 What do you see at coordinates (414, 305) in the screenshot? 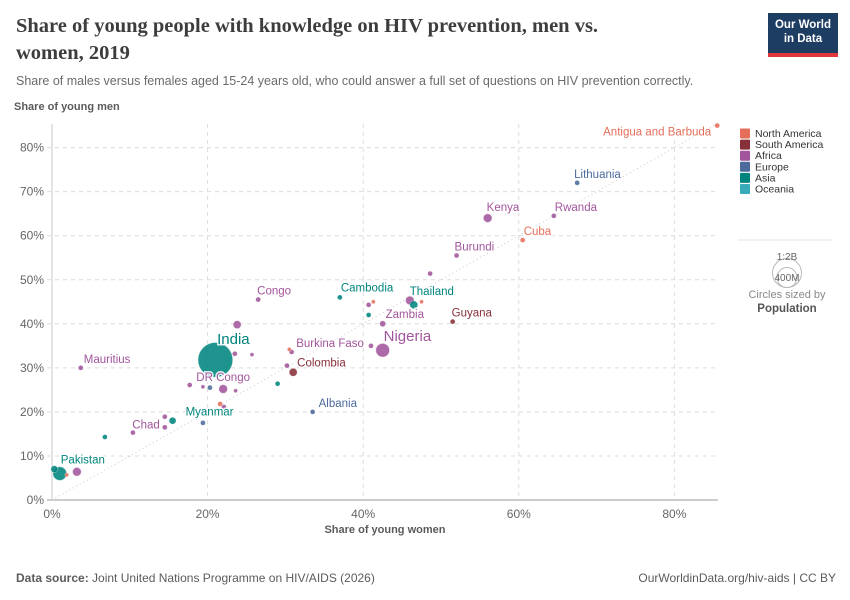
I see `data-point-thailand` at bounding box center [414, 305].